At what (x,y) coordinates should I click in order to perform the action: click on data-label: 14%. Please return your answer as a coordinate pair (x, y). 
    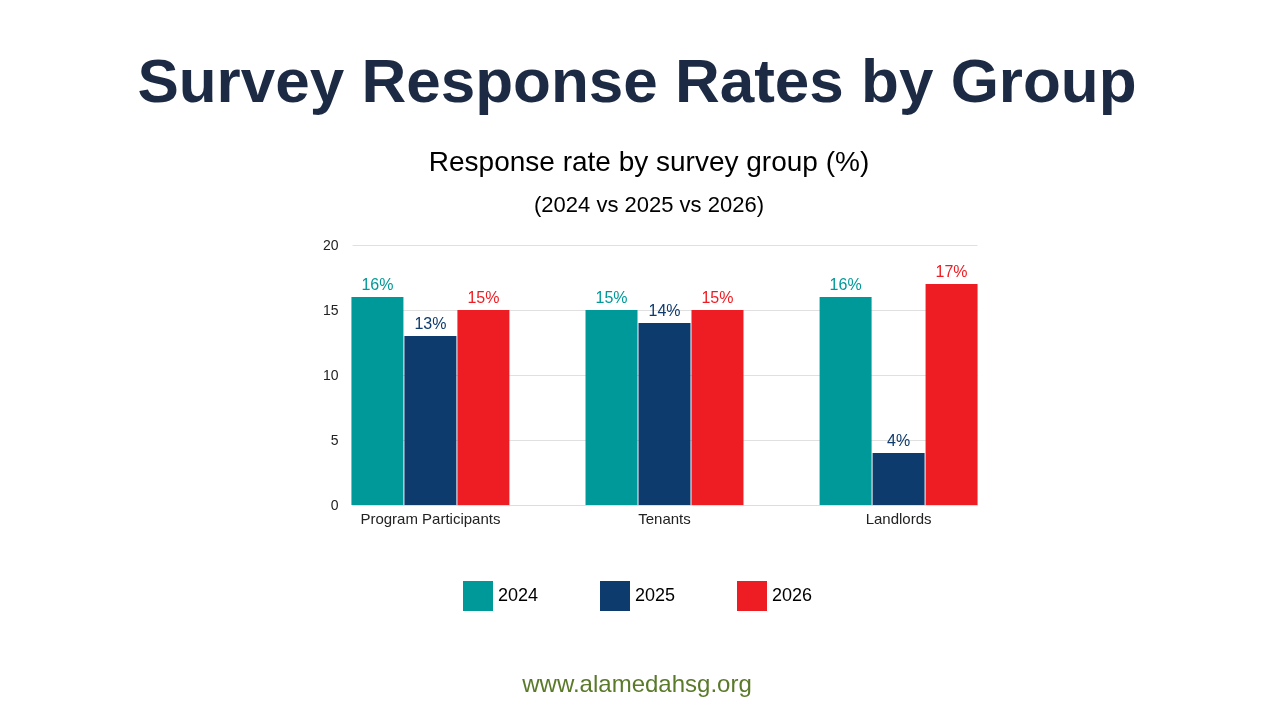
    Looking at the image, I should click on (664, 310).